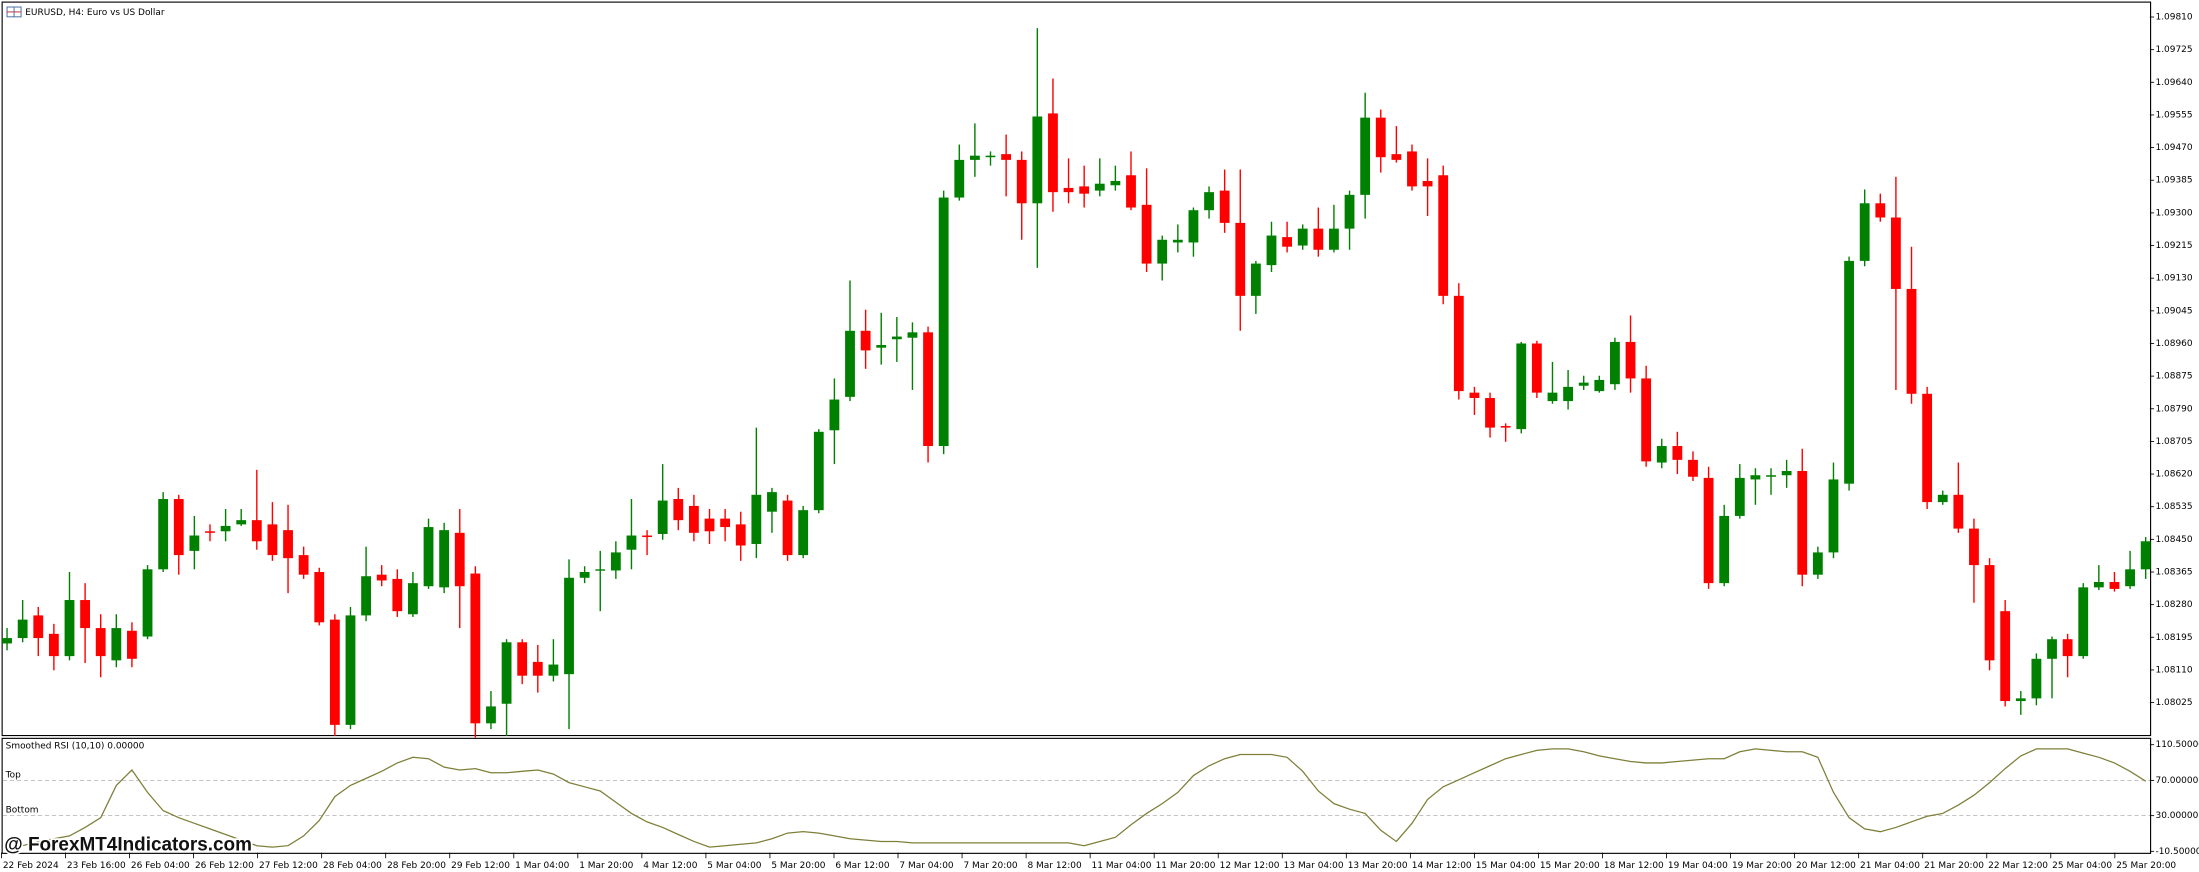 This screenshot has height=872, width=2199. Describe the element at coordinates (224, 866) in the screenshot. I see `time-label: 26 Feb 12:00` at that location.